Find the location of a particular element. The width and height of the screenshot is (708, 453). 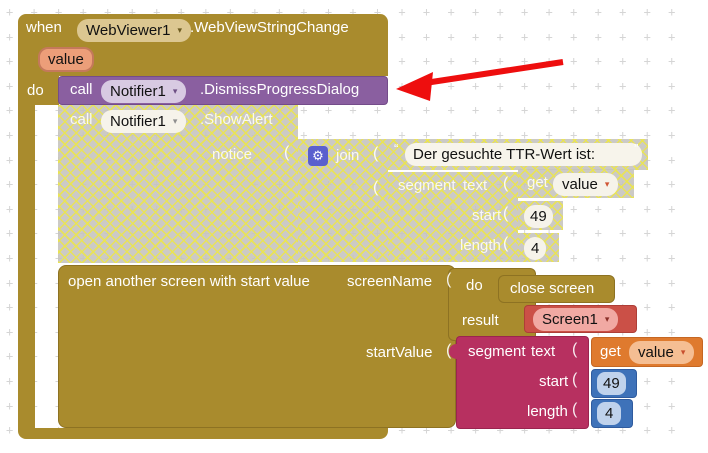

open-quote-icon: “ is located at coordinates (396, 148).